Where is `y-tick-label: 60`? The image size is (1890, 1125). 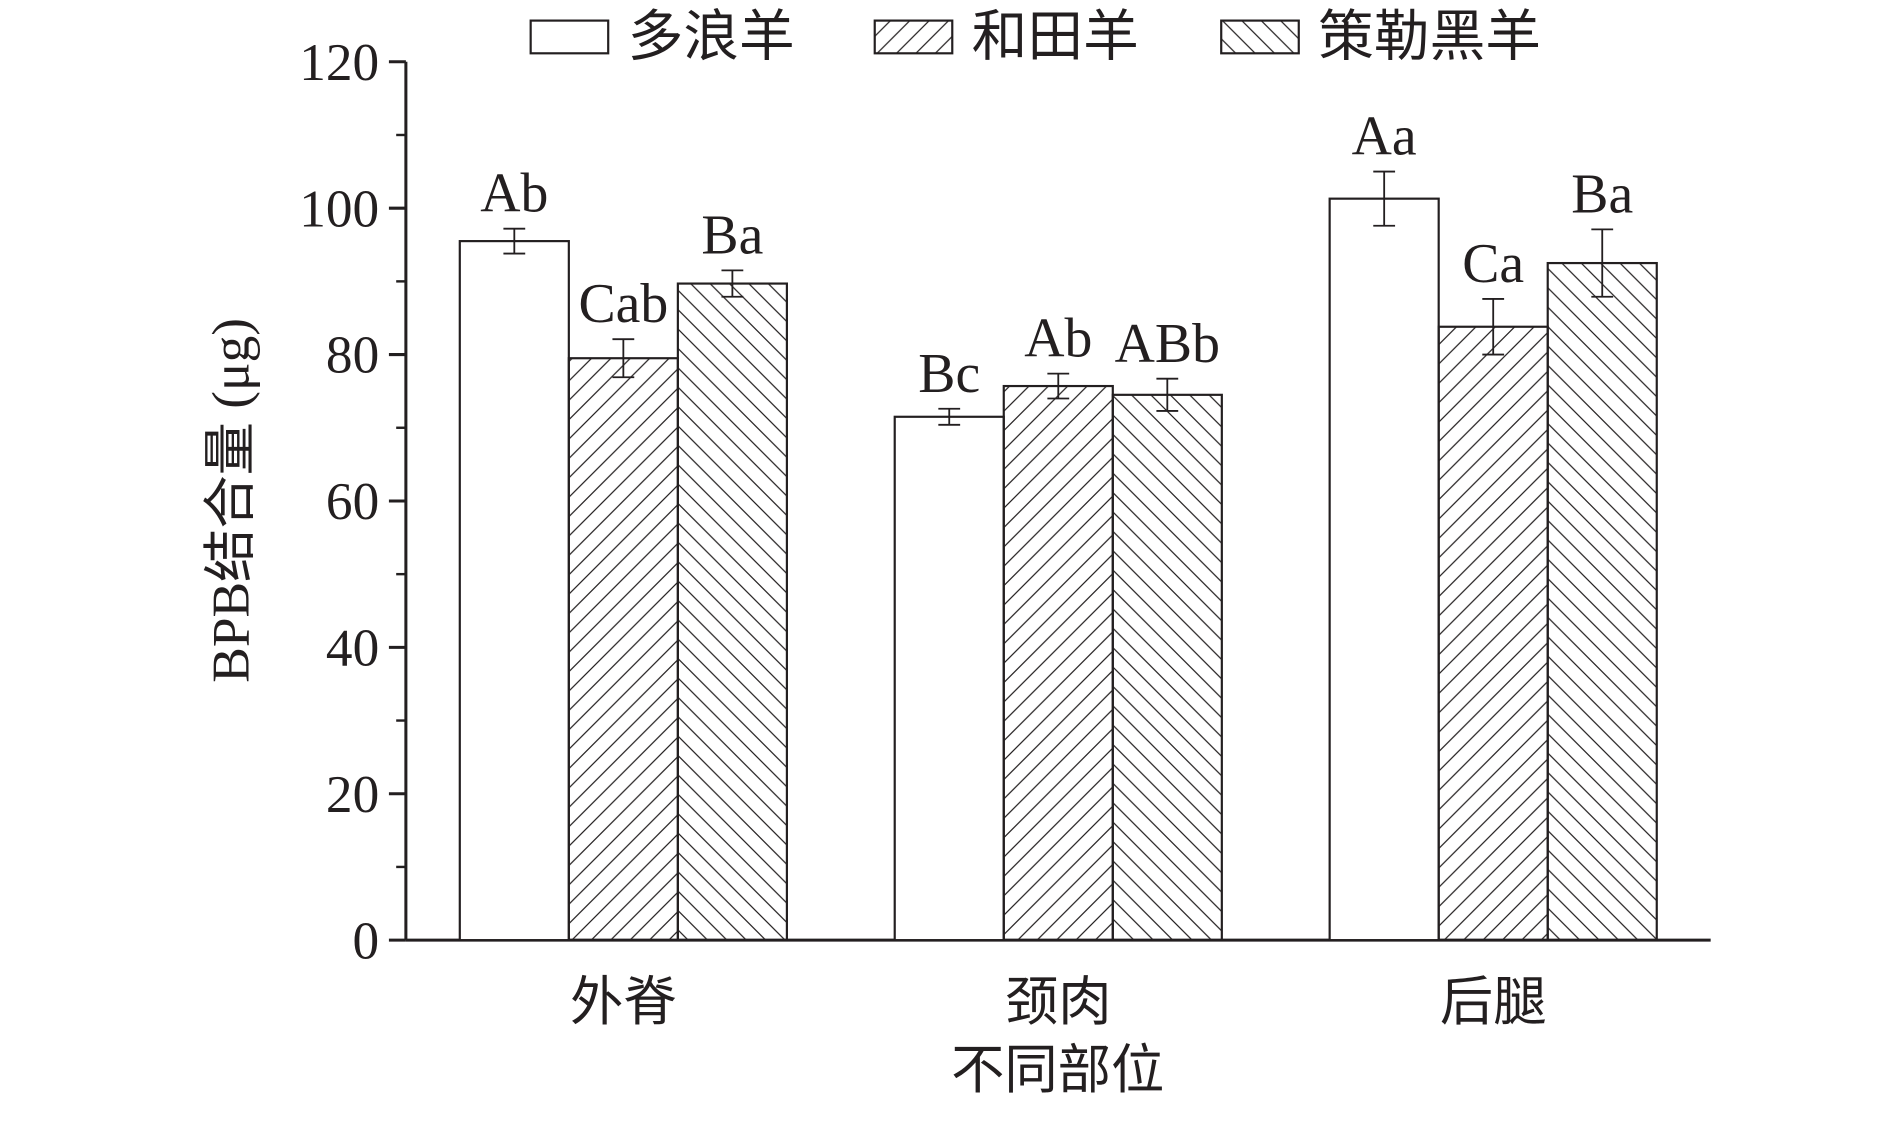 y-tick-label: 60 is located at coordinates (352, 501).